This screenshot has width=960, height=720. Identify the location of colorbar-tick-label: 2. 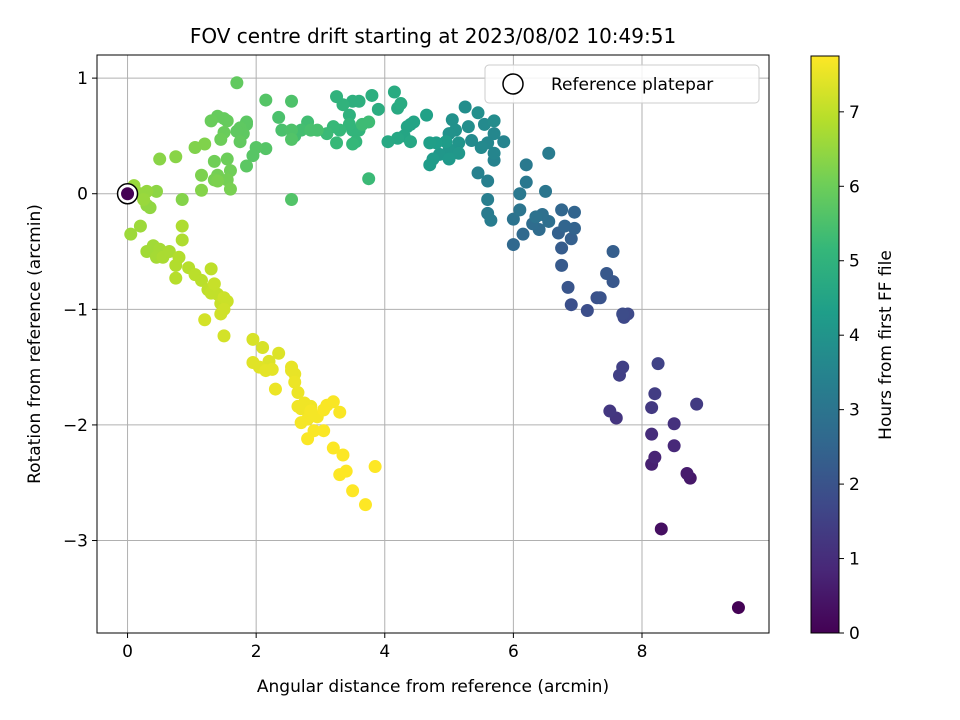
(854, 485).